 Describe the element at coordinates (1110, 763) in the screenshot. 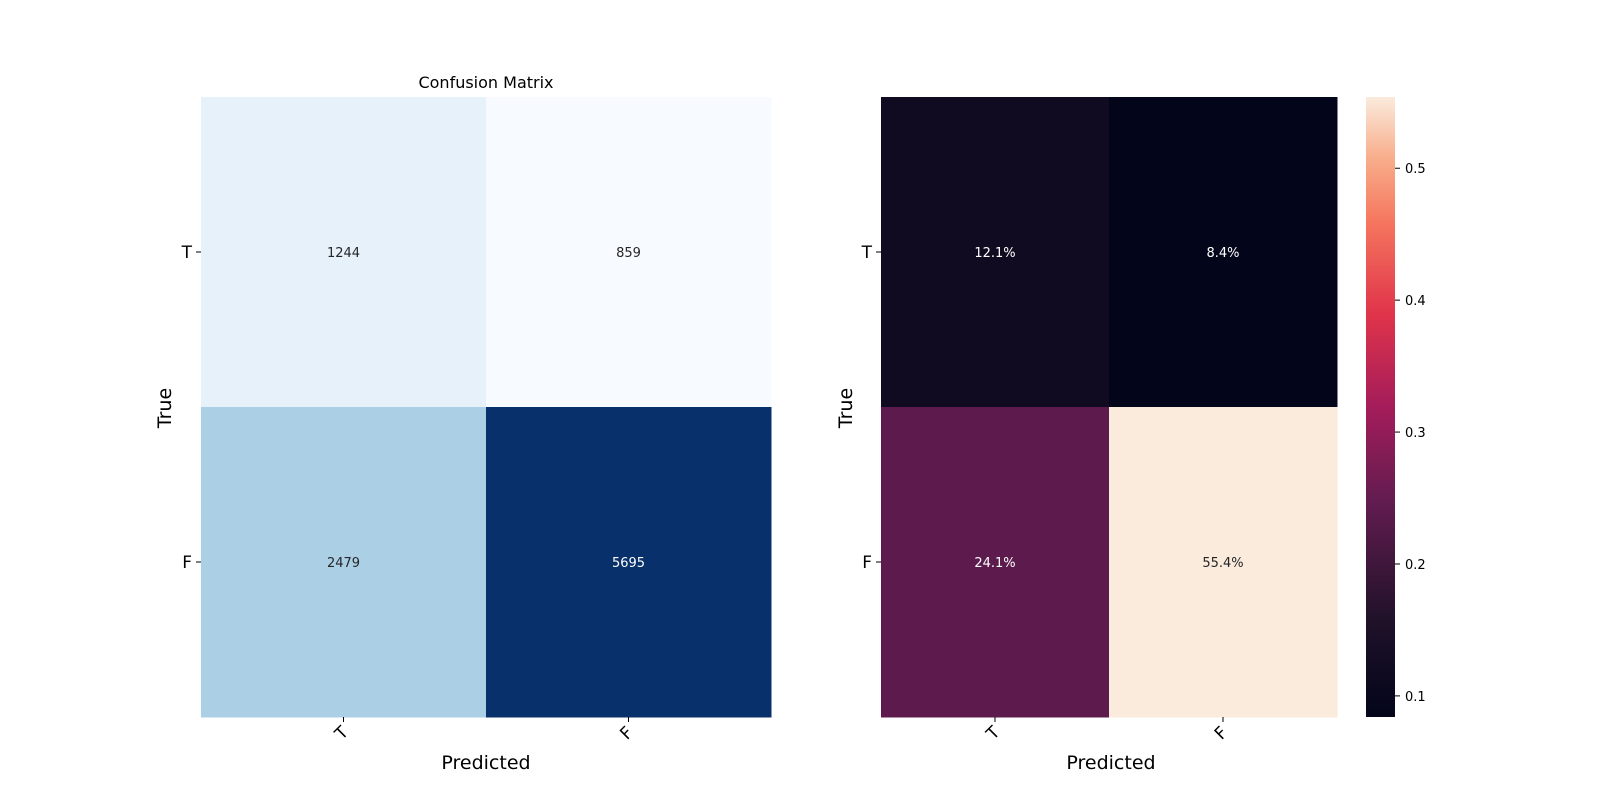

I see `right-x-axis-label: Predicted` at that location.